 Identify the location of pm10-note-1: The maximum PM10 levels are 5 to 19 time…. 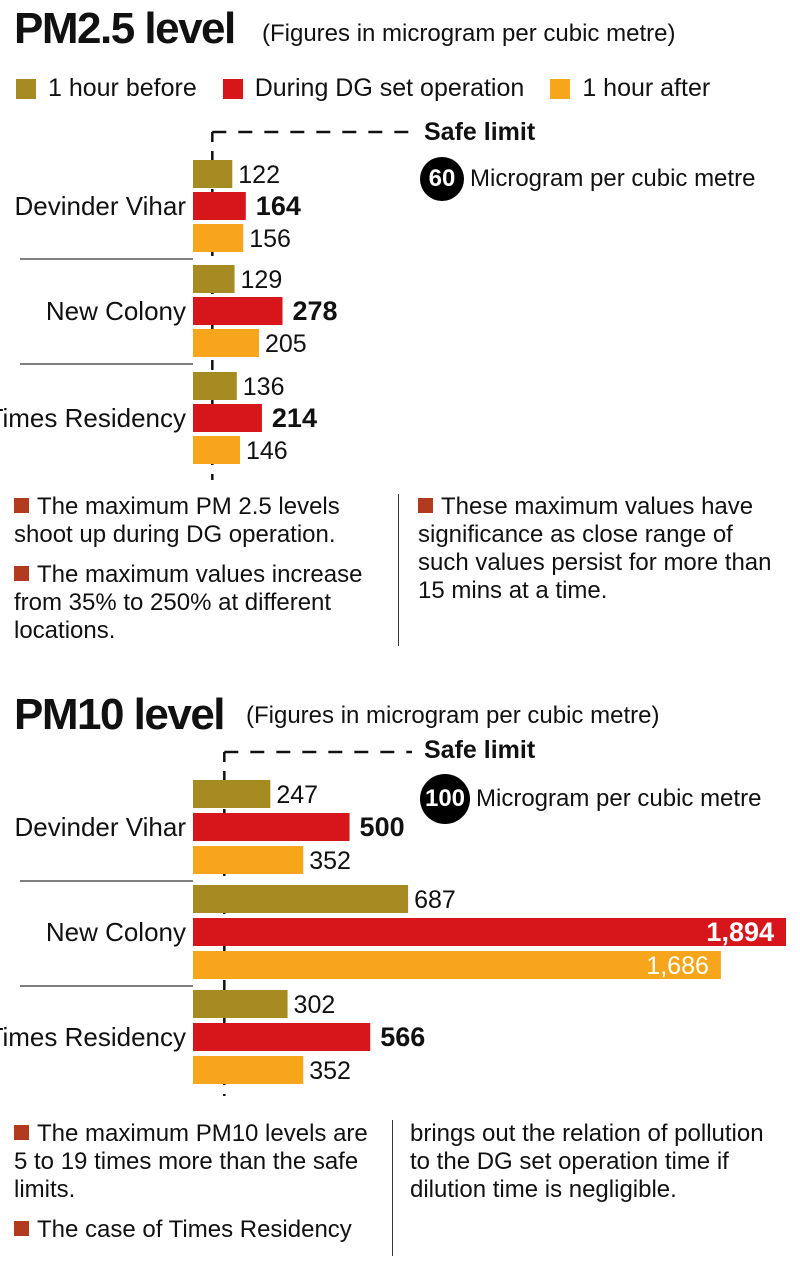
(191, 1161).